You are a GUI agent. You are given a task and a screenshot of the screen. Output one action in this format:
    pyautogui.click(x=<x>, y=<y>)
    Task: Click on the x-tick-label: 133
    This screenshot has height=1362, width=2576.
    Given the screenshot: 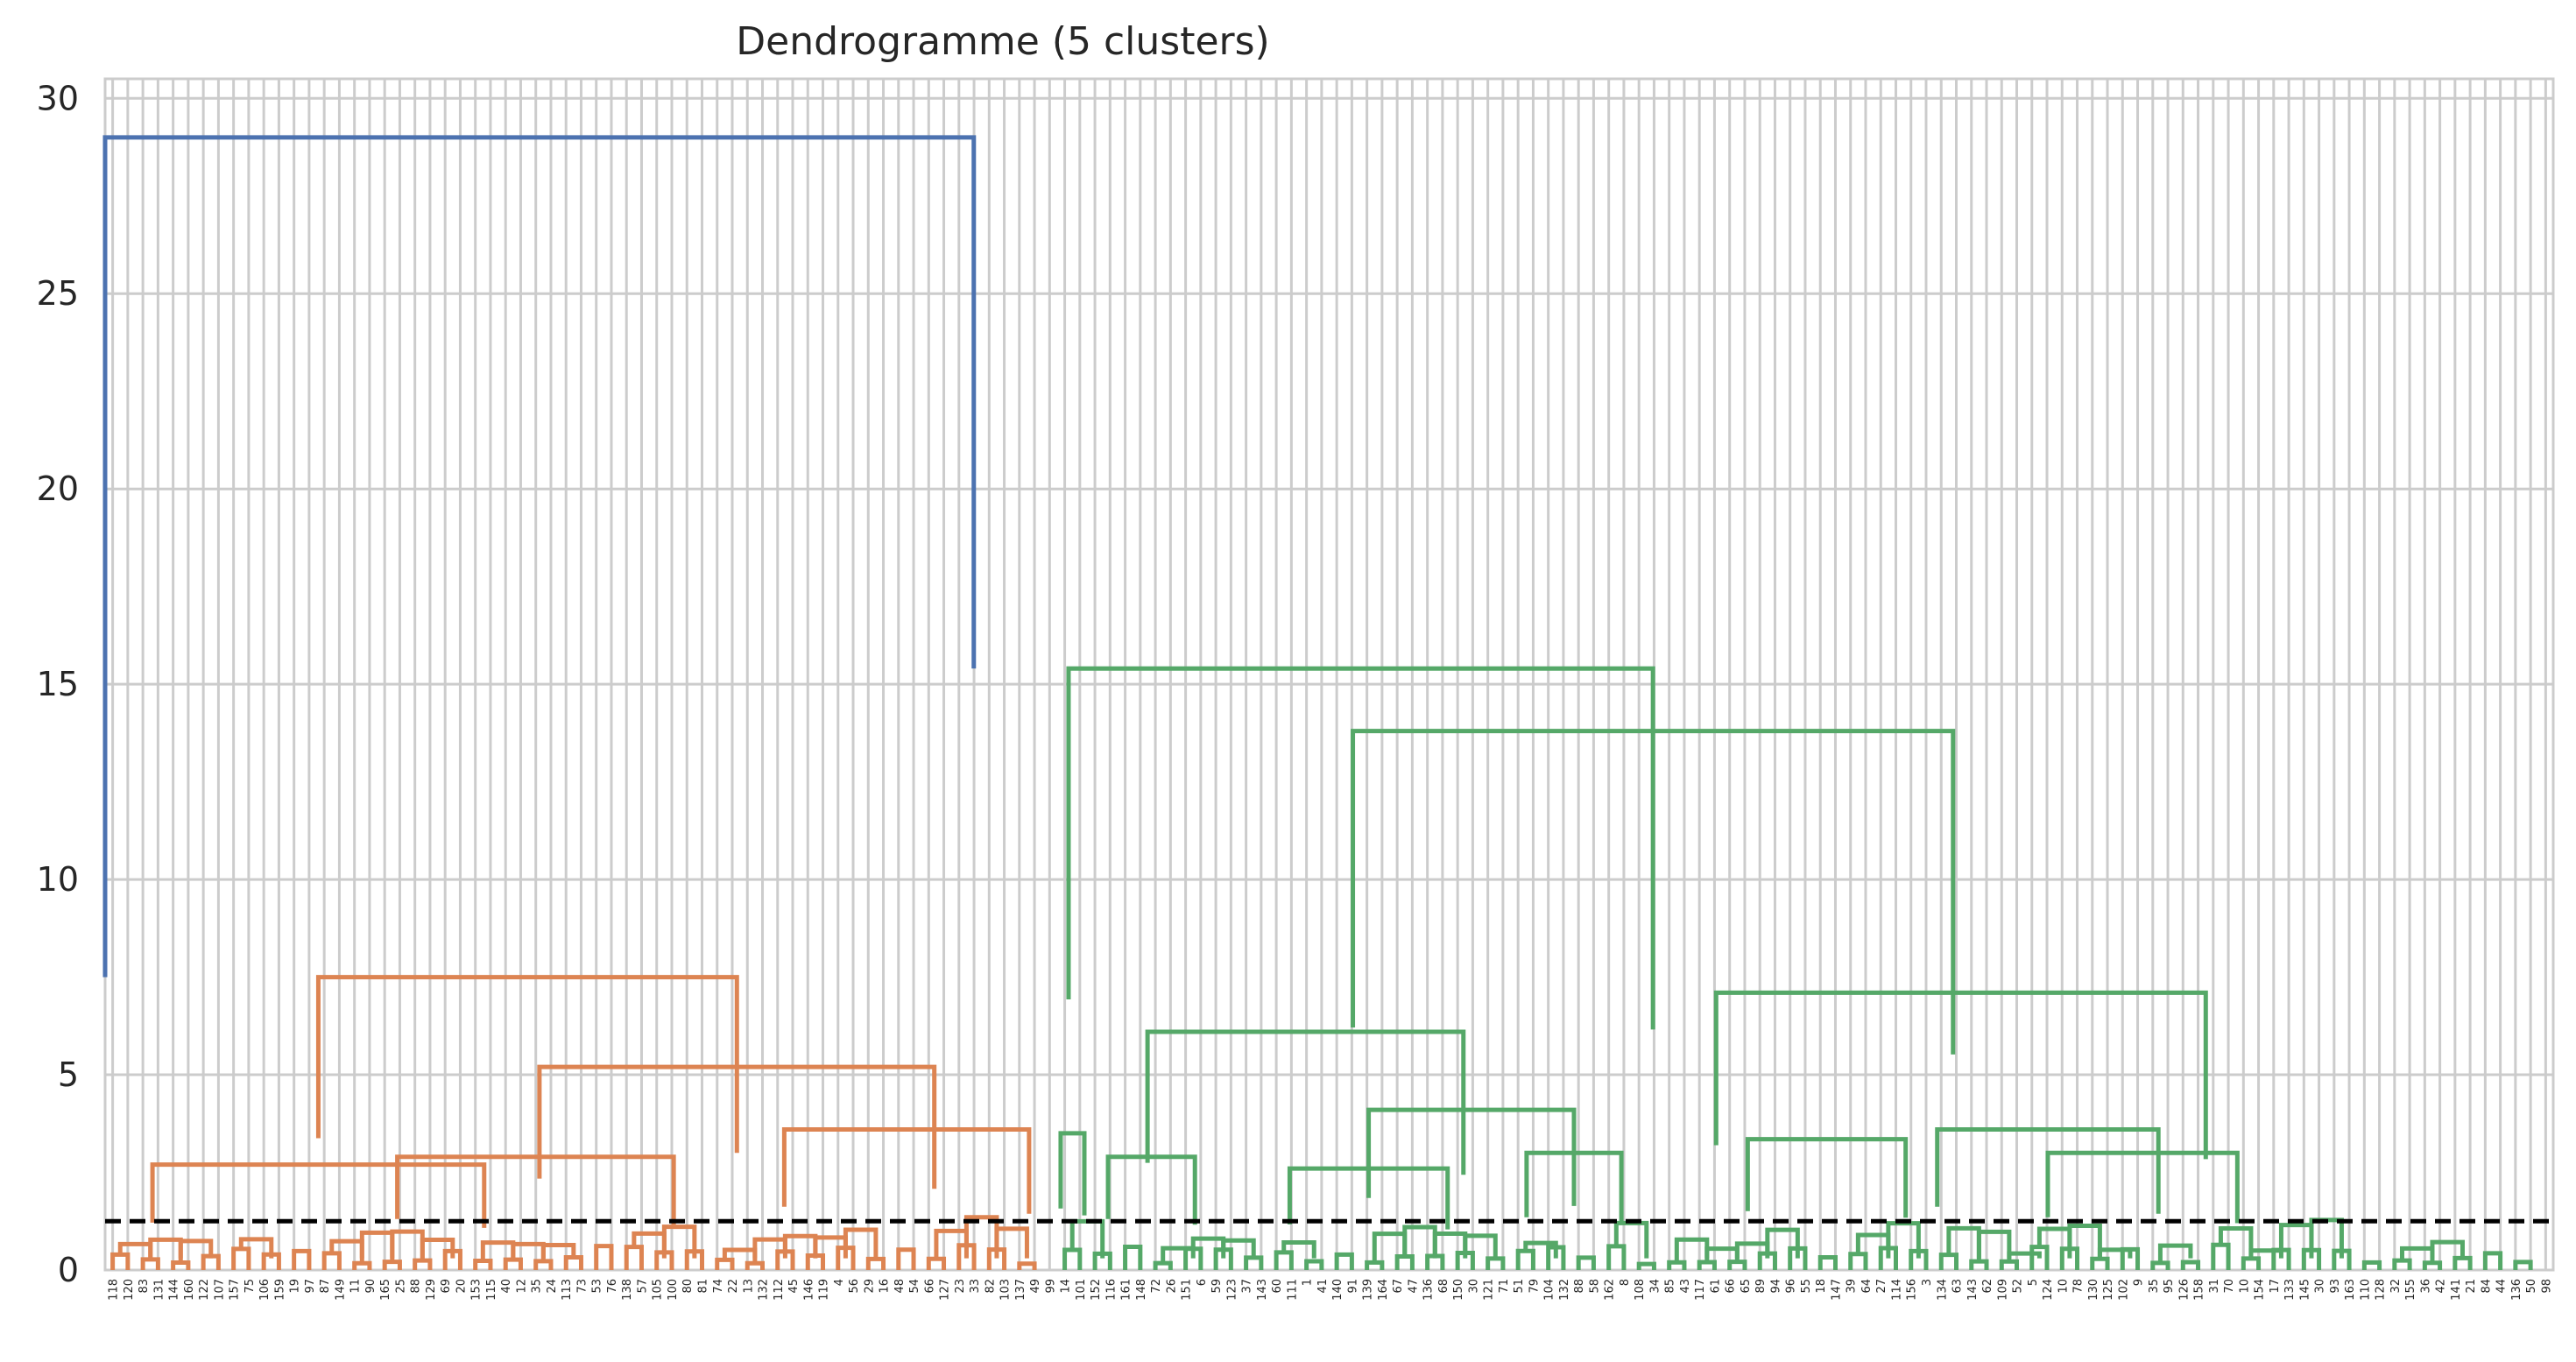 What is the action you would take?
    pyautogui.click(x=2290, y=1290)
    